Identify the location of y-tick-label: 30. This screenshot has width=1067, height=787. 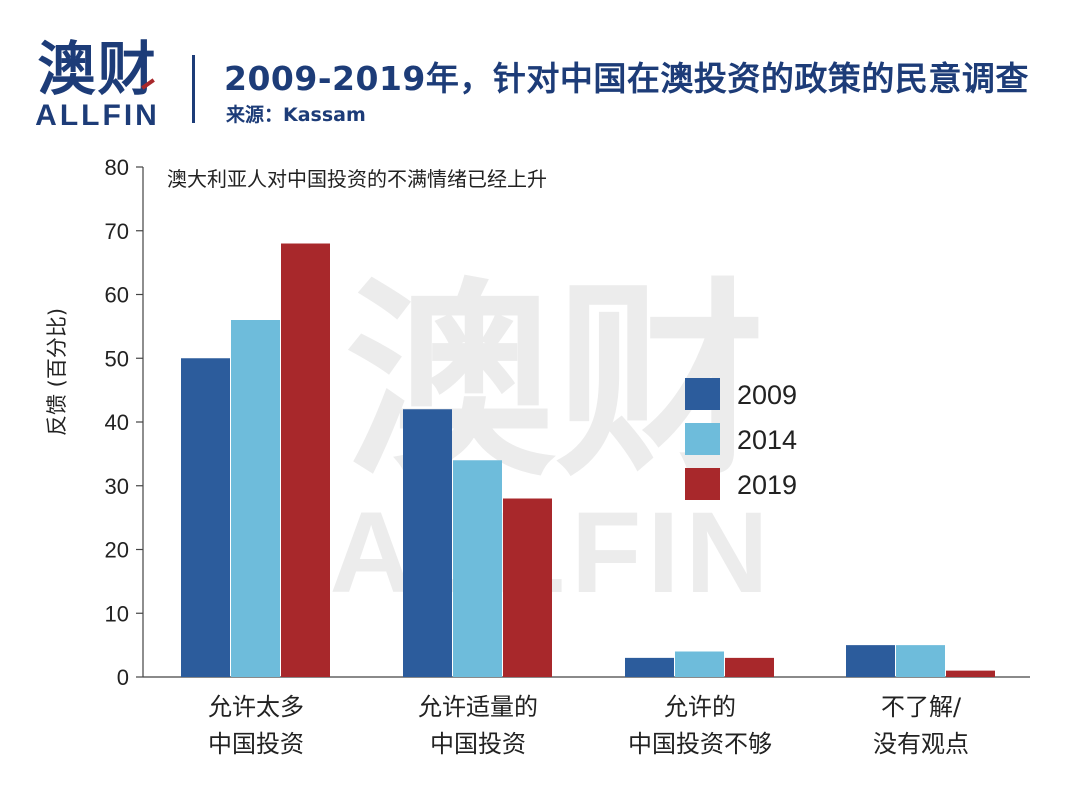
(117, 486).